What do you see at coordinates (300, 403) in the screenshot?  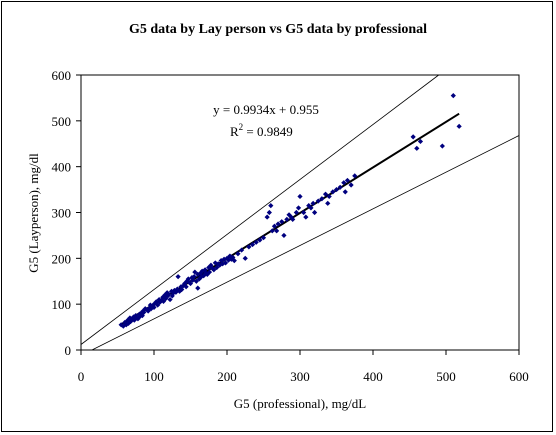 I see `x-axis-label: G5 (professional), mg/dL` at bounding box center [300, 403].